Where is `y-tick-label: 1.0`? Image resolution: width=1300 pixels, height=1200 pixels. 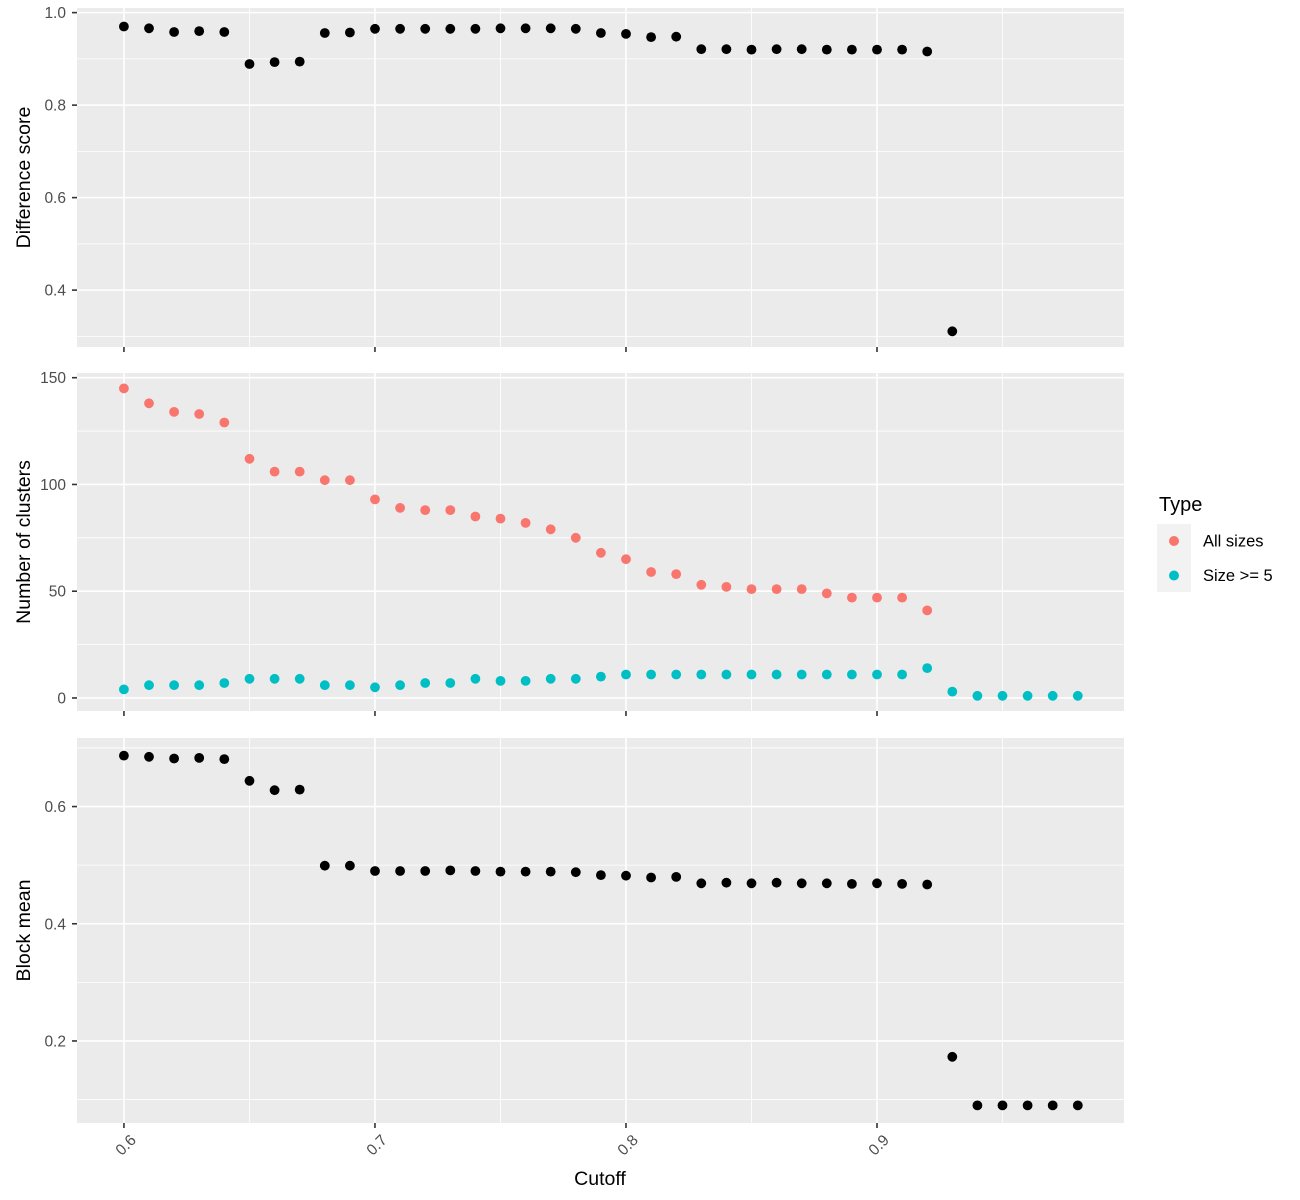
y-tick-label: 1.0 is located at coordinates (55, 13).